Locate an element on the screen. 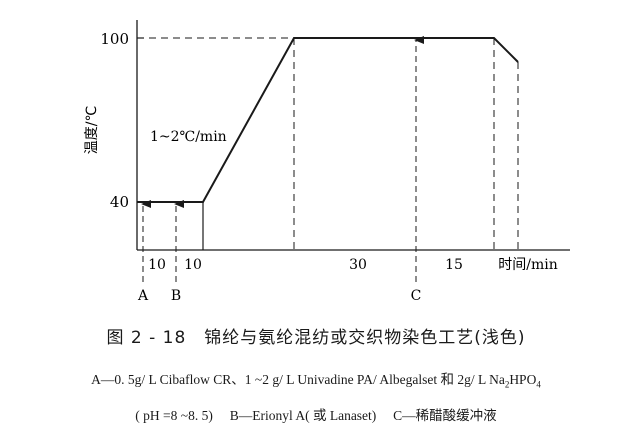 The height and width of the screenshot is (429, 632). rate-label: 1~2℃/min is located at coordinates (188, 137).